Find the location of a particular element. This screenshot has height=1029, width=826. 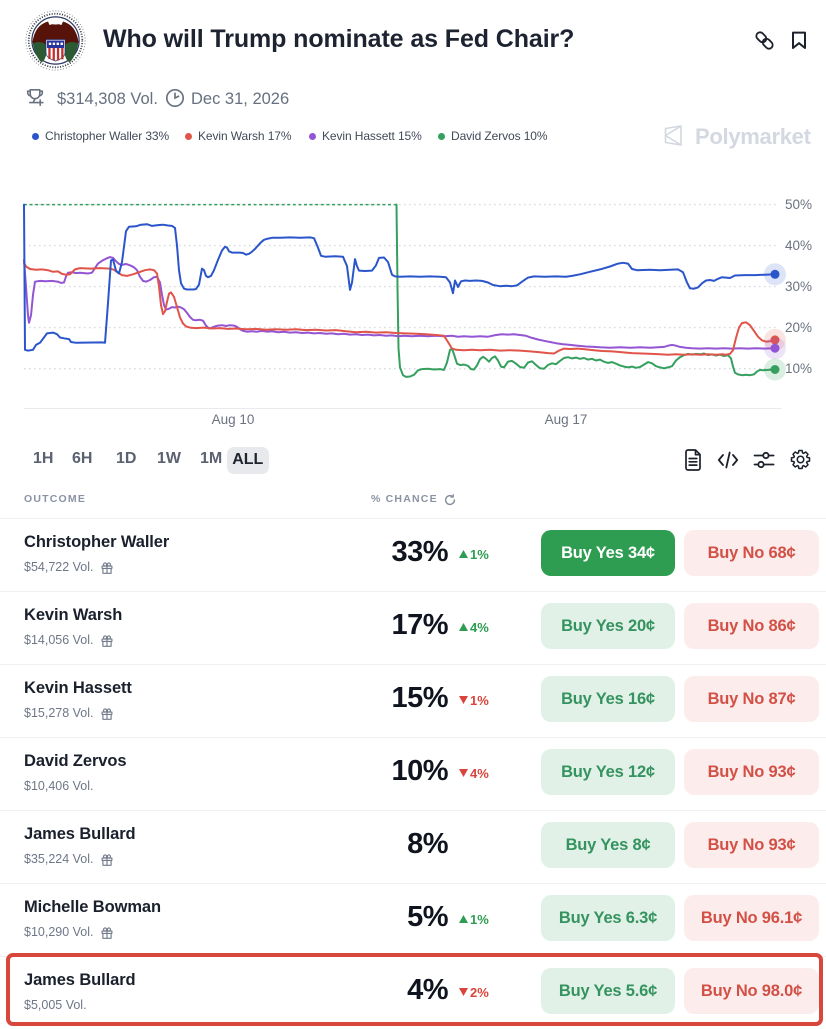

svg-text: Aug 10 is located at coordinates (233, 419).